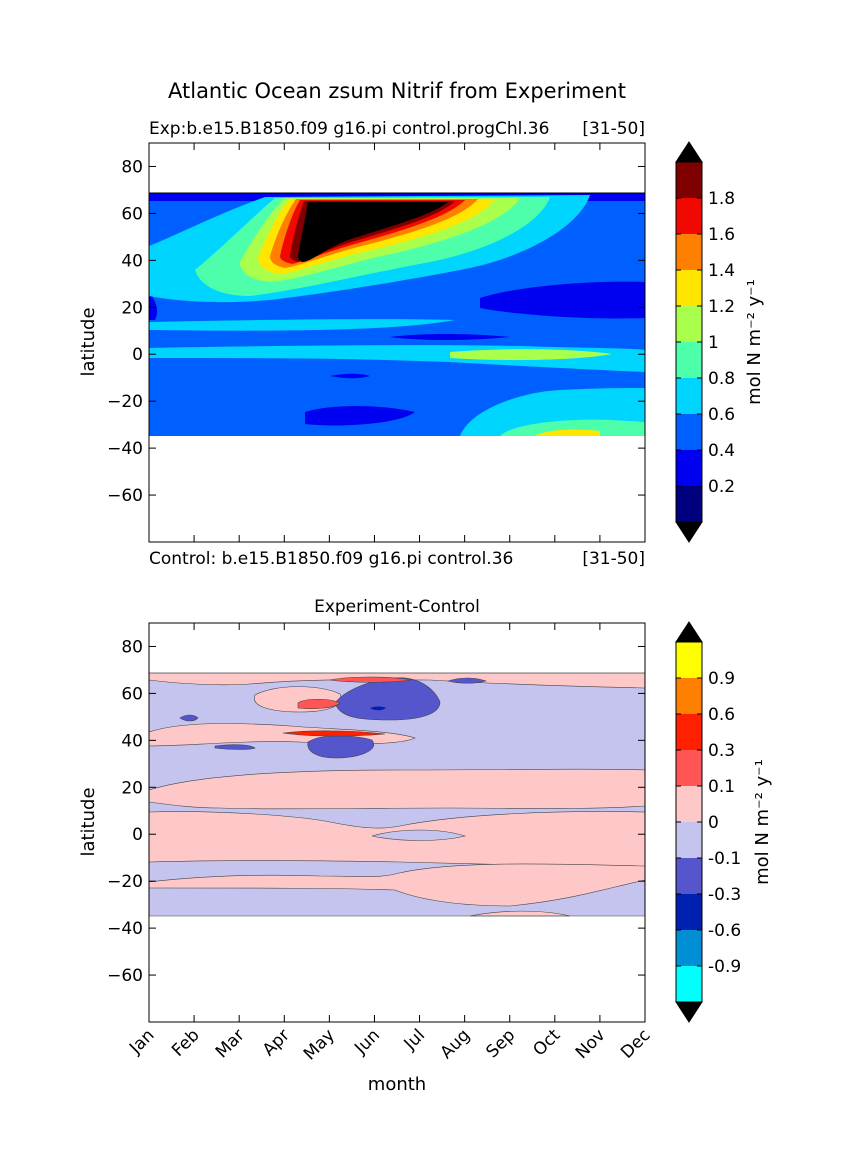 This screenshot has height=1174, width=854. I want to click on field-low-patch-sw, so click(360, 416).